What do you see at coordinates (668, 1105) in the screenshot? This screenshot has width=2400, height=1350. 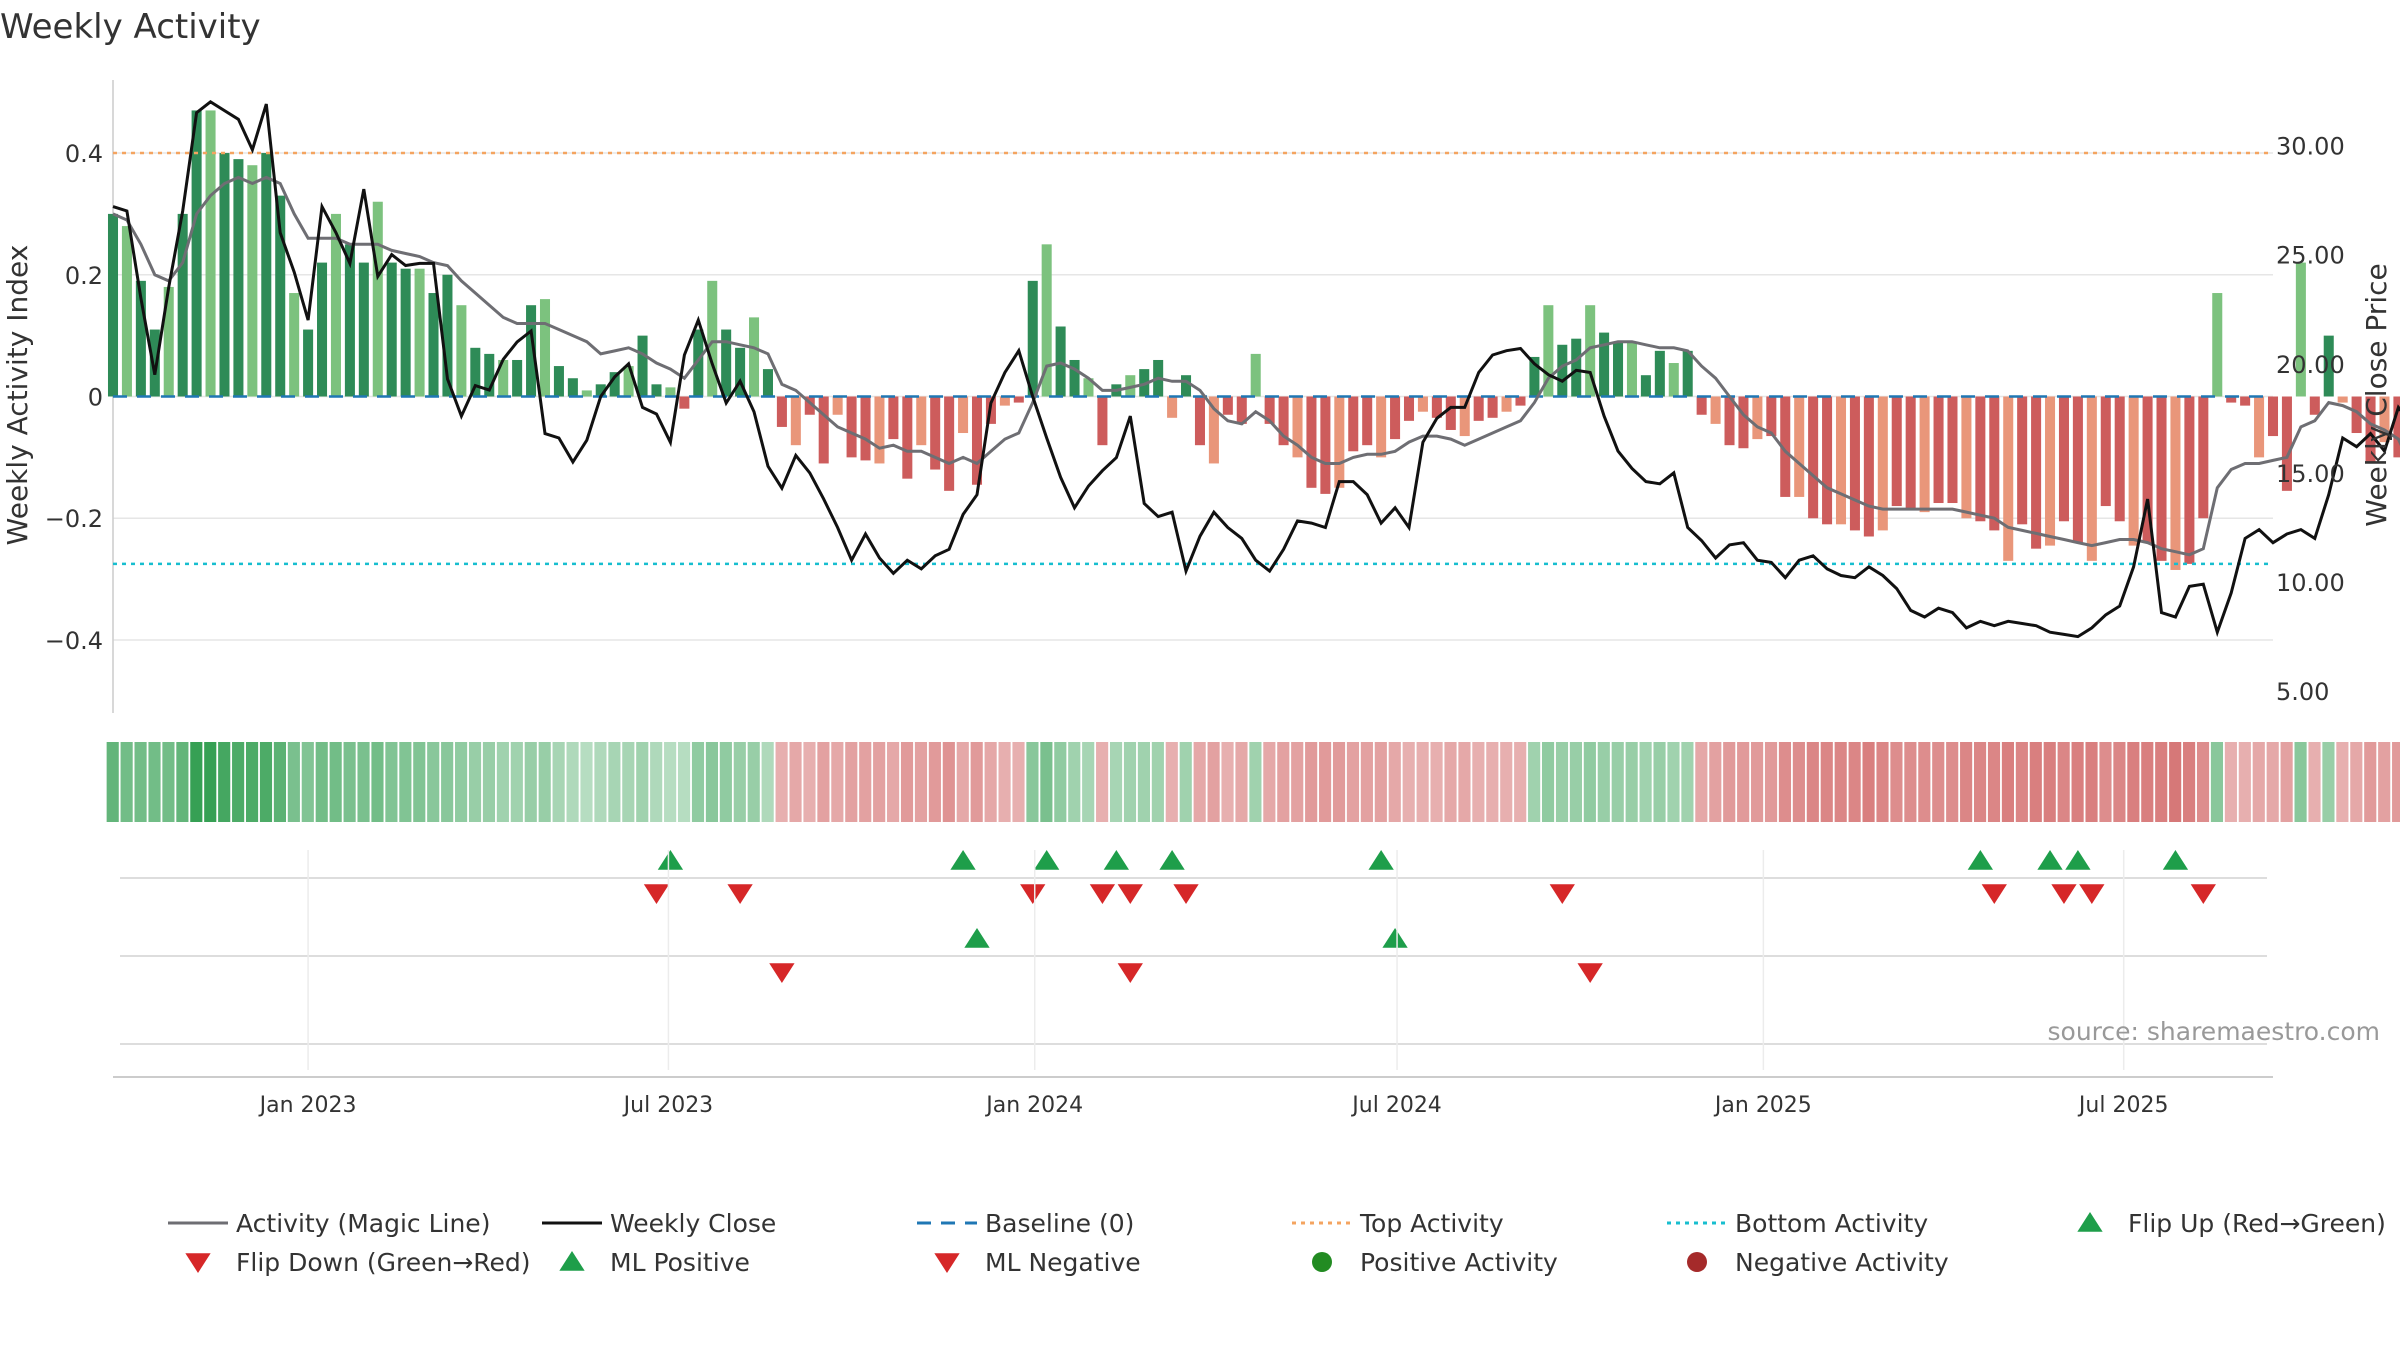 I see `x-tick-label: Jul 2023` at bounding box center [668, 1105].